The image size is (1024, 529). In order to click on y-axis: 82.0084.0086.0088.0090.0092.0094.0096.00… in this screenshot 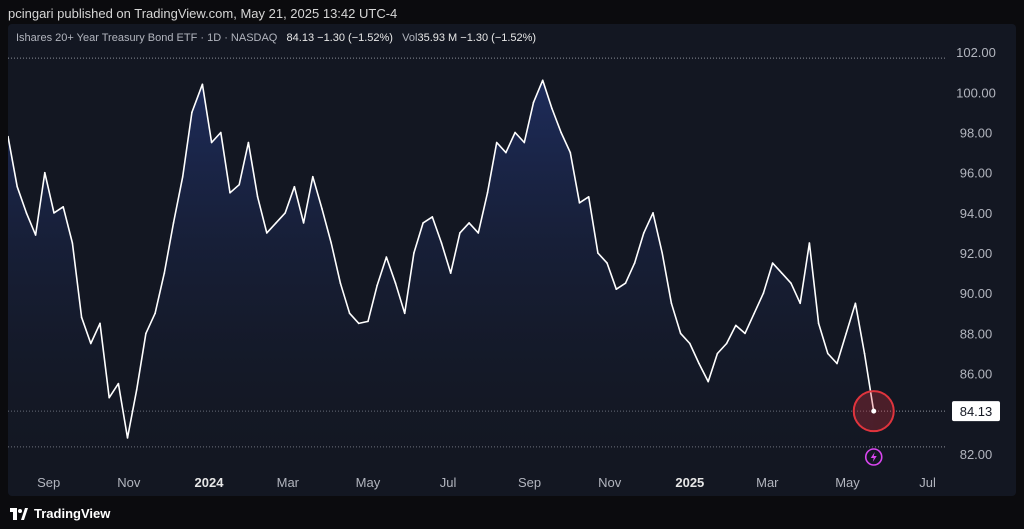, I will do `click(976, 253)`.